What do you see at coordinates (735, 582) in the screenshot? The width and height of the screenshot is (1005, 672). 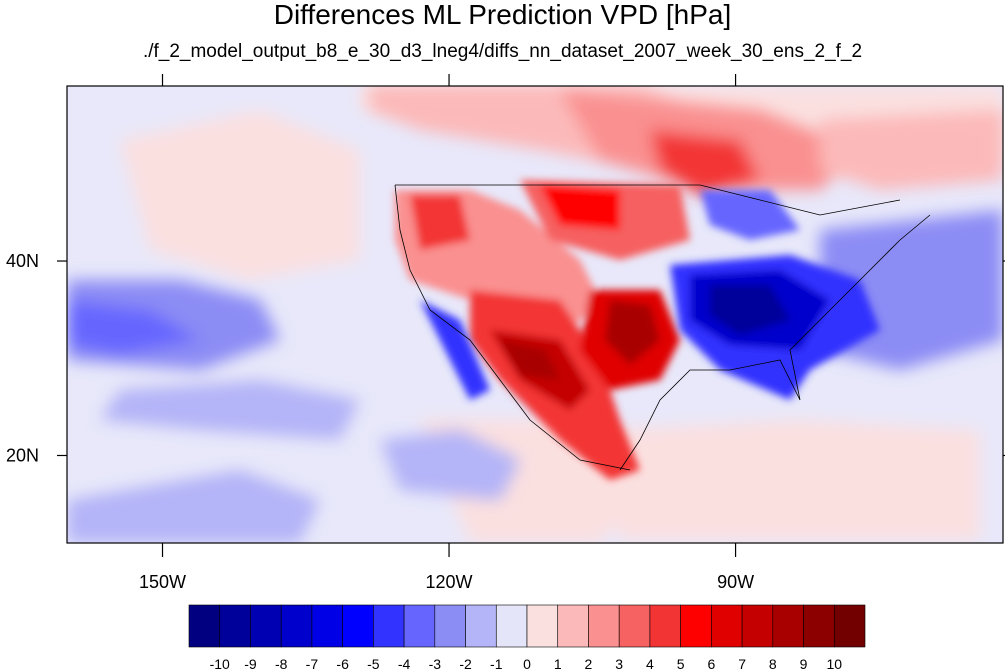 I see `x-tick-label: 90W` at bounding box center [735, 582].